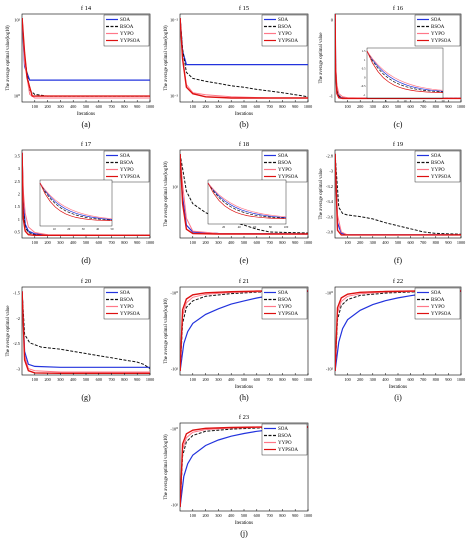 Image resolution: width=474 pixels, height=555 pixels. What do you see at coordinates (244, 260) in the screenshot?
I see `panel-caption: (e)` at bounding box center [244, 260].